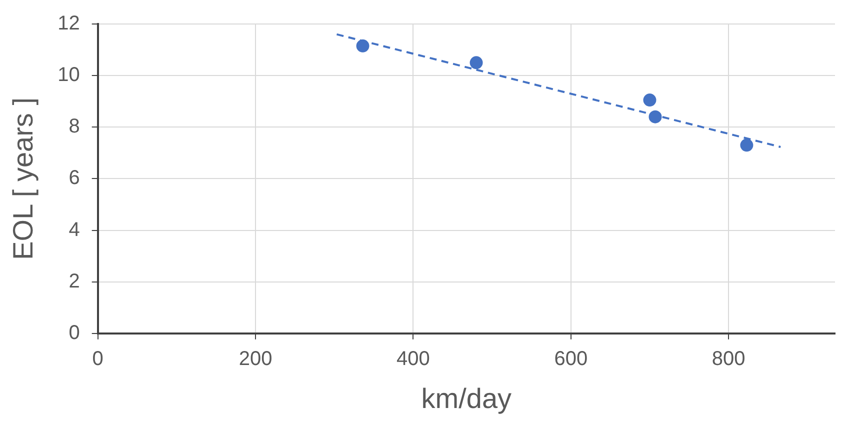 The height and width of the screenshot is (425, 842). Describe the element at coordinates (74, 178) in the screenshot. I see `y-tick-label: 6` at that location.